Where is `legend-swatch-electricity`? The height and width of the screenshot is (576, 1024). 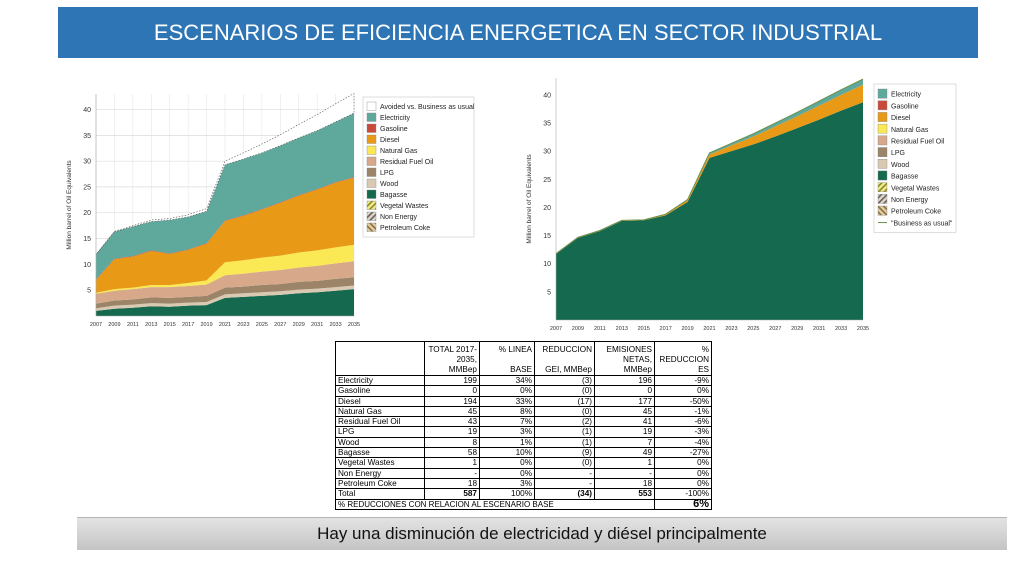 legend-swatch-electricity is located at coordinates (371, 117).